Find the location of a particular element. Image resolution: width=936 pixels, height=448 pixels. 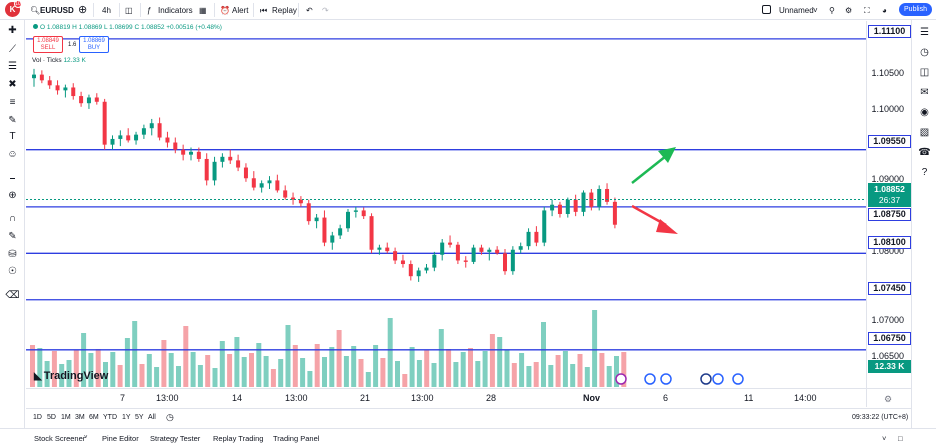

indicators-button: Indicators is located at coordinates (175, 10).